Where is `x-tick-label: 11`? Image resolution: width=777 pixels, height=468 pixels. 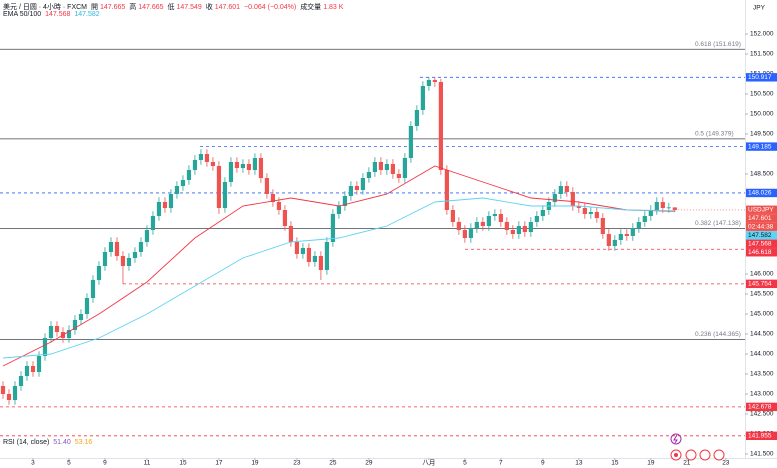
x-tick-label: 11 is located at coordinates (147, 463).